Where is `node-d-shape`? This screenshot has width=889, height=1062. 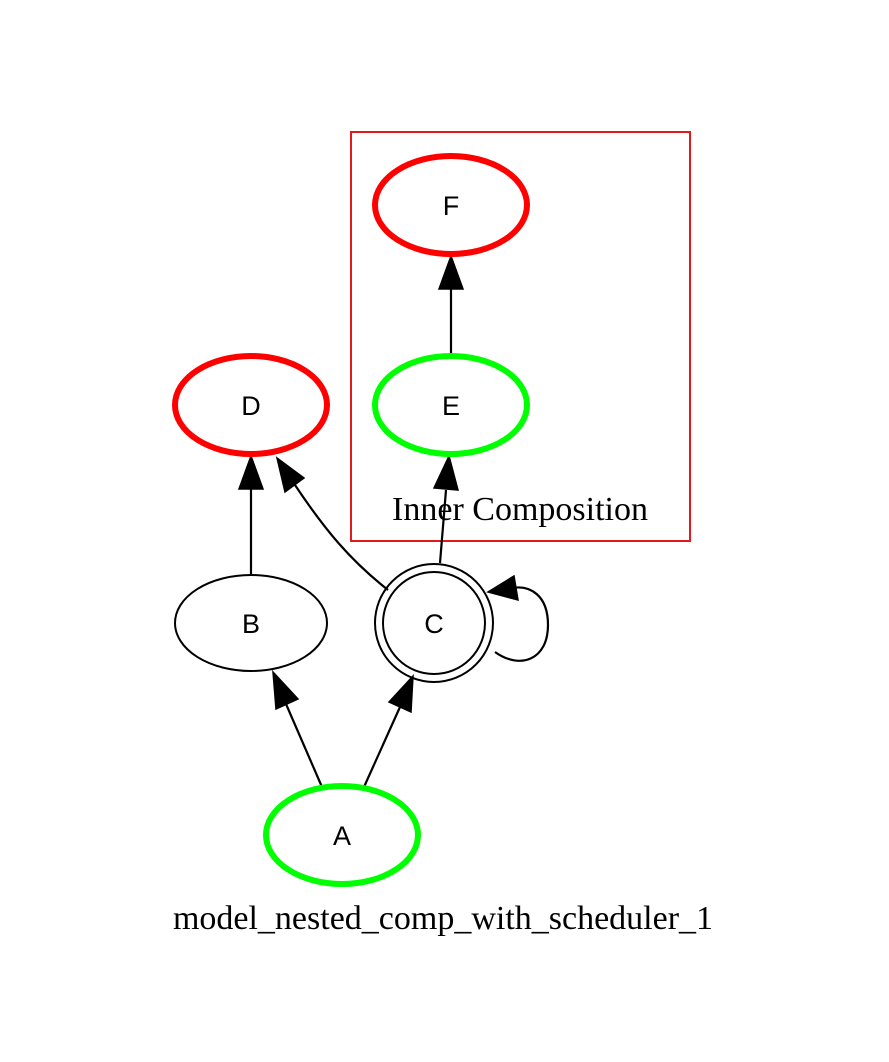 node-d-shape is located at coordinates (251, 405).